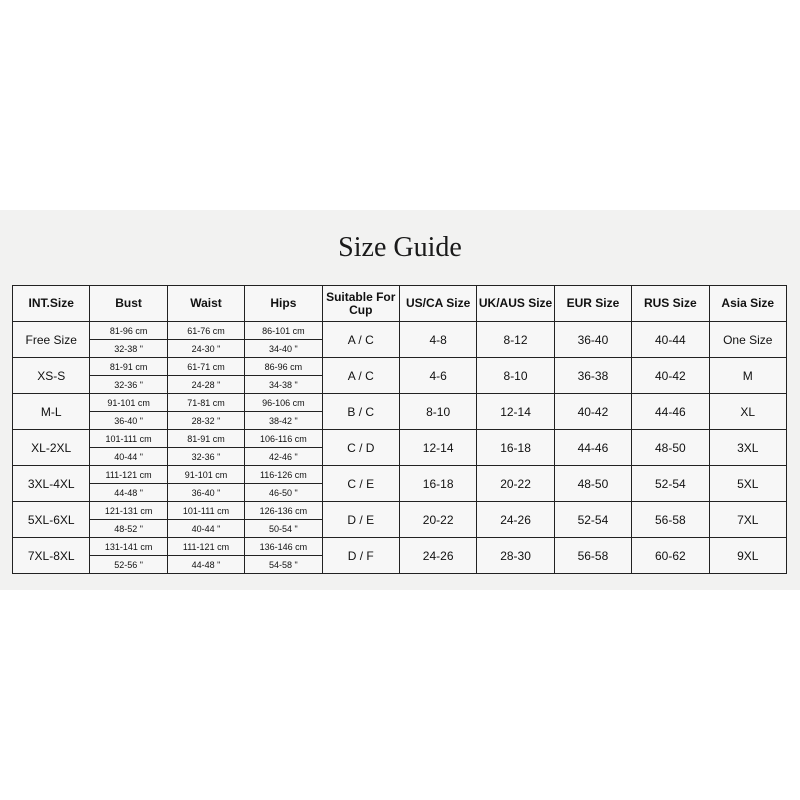 Image resolution: width=800 pixels, height=800 pixels. Describe the element at coordinates (593, 411) in the screenshot. I see `cell-eur: 40-42` at that location.